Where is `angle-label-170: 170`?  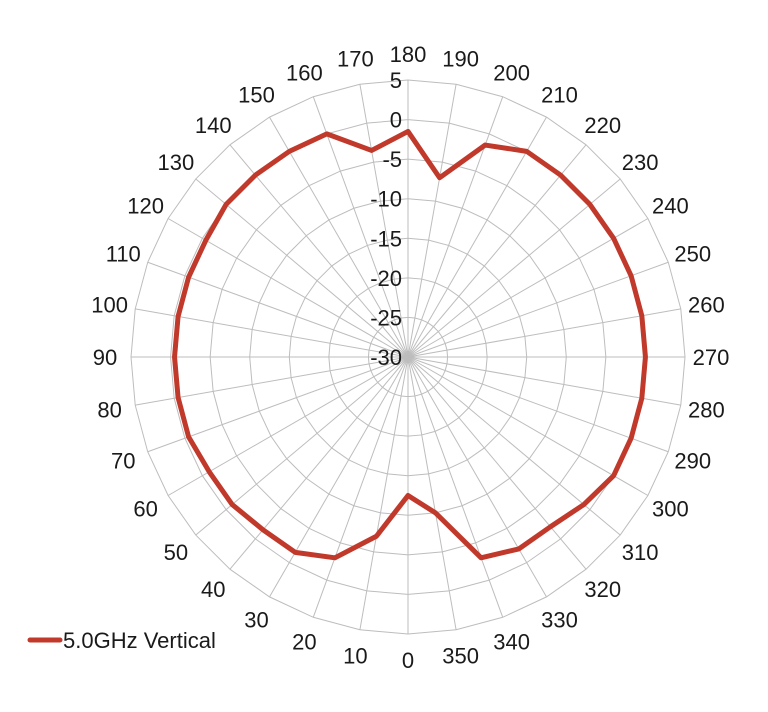 angle-label-170: 170 is located at coordinates (355, 59).